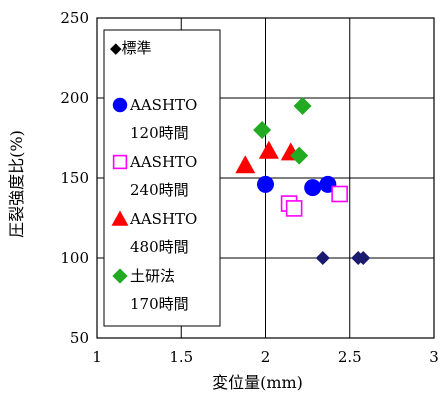 Image resolution: width=448 pixels, height=400 pixels. Describe the element at coordinates (257, 382) in the screenshot. I see `x-axis-title: 変位量(mm)` at that location.